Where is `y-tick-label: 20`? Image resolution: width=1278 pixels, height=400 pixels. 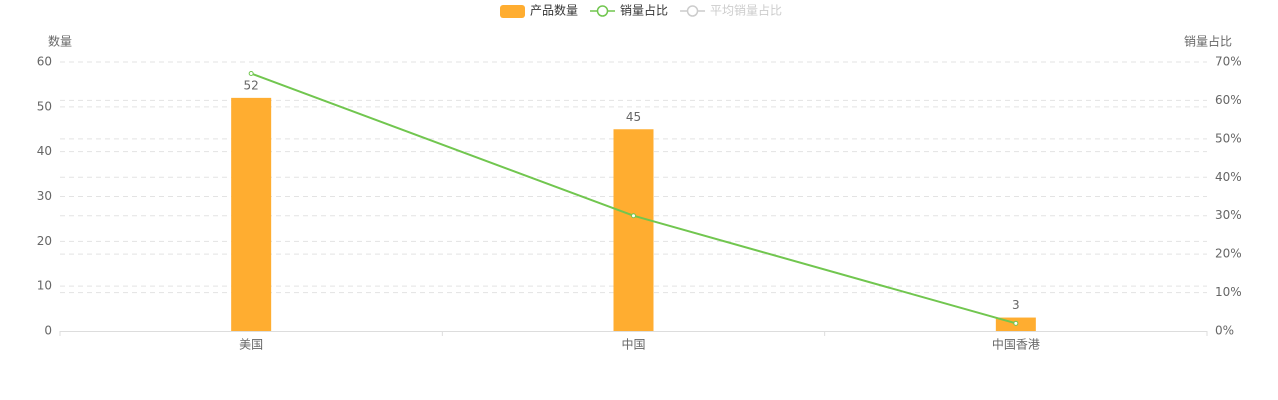 y-tick-label: 20 is located at coordinates (44, 241).